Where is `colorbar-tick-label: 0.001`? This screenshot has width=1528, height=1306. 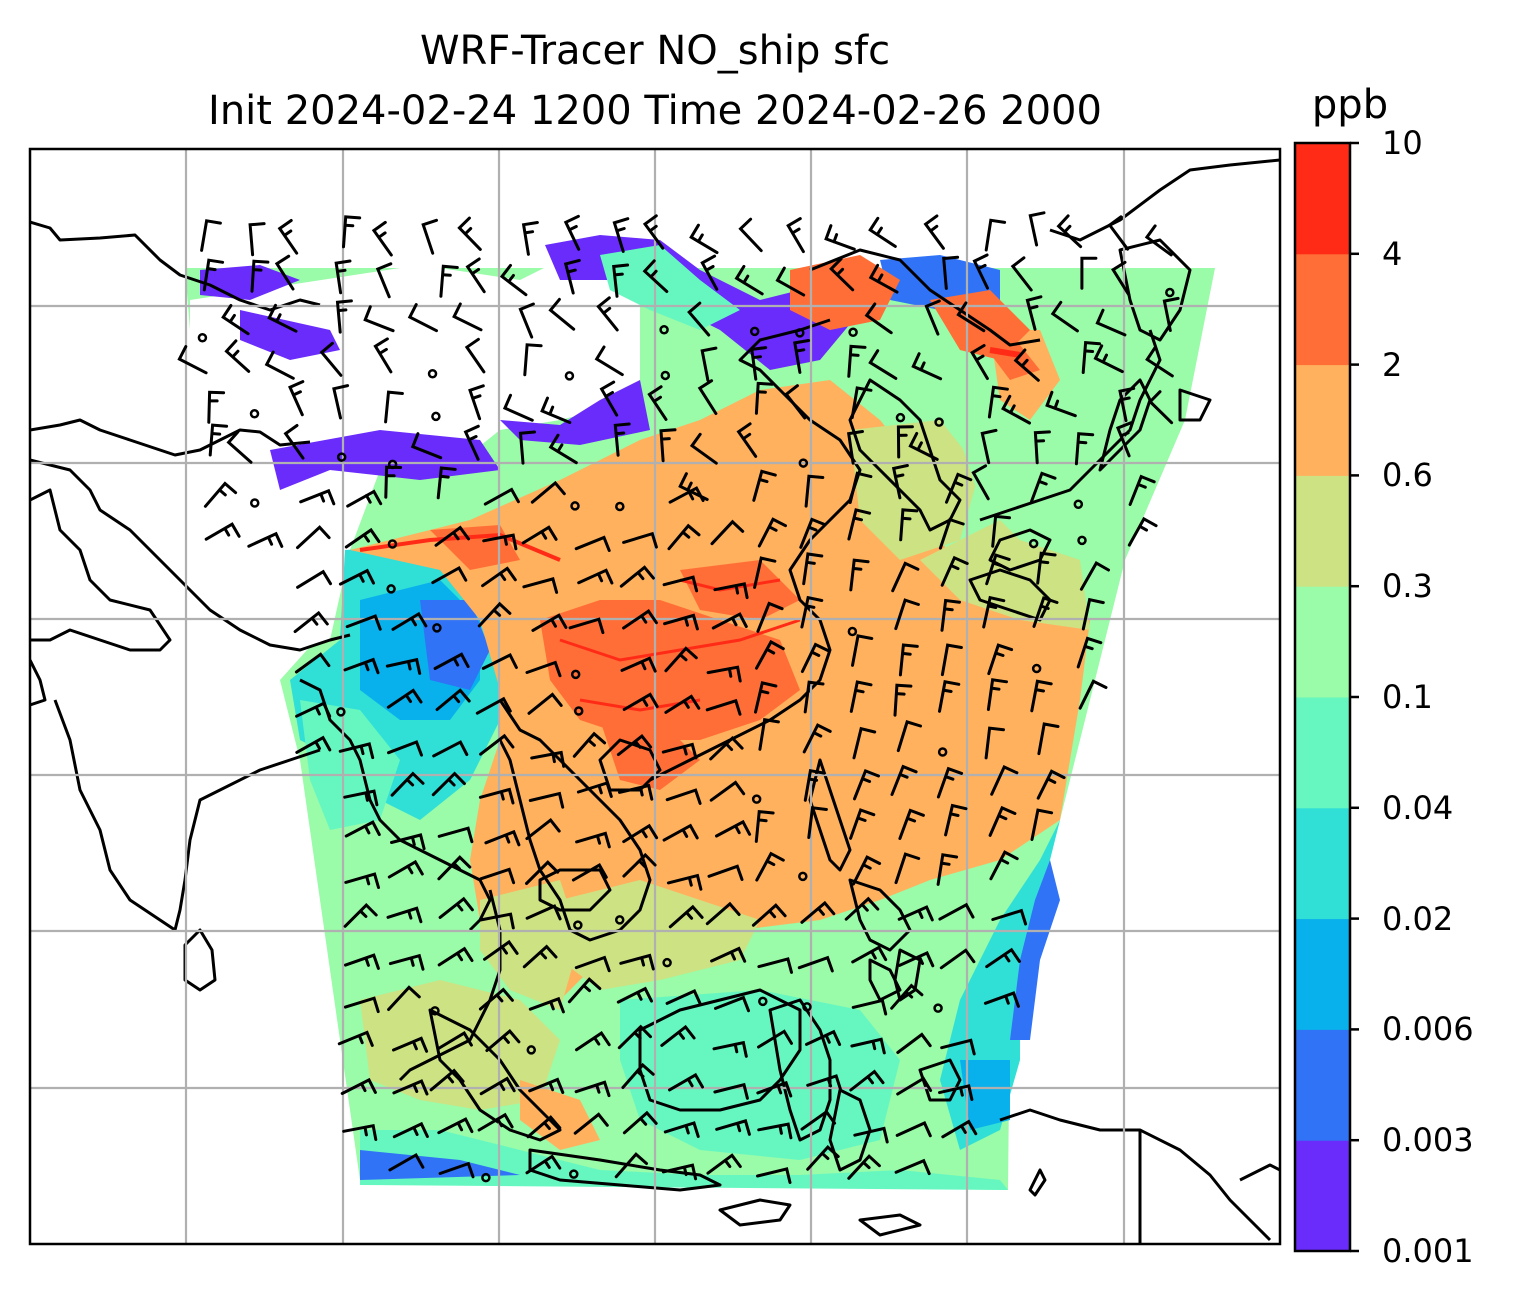
colorbar-tick-label: 0.001 is located at coordinates (1428, 1251).